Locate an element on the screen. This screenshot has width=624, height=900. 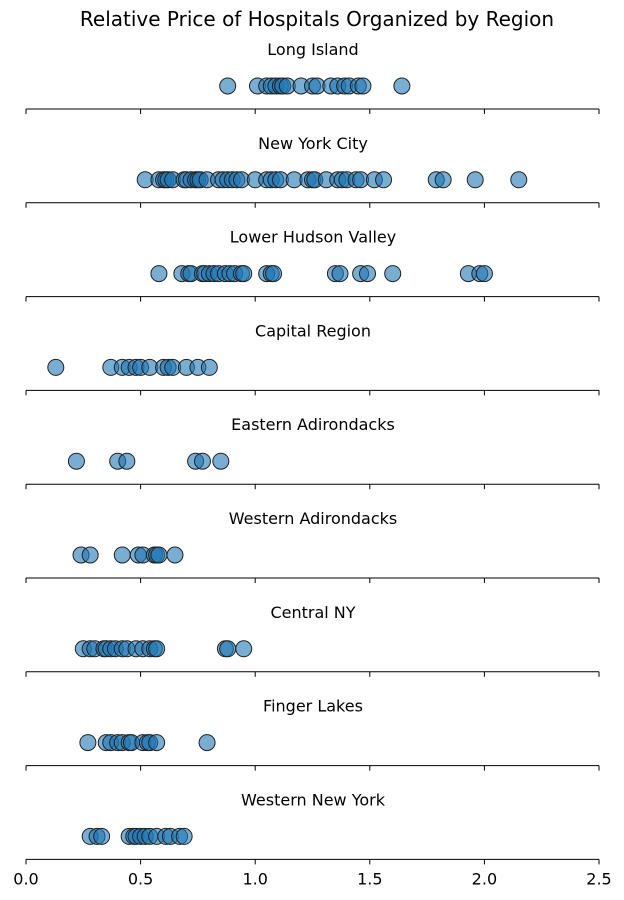
panel-title: Eastern Adirondacks is located at coordinates (313, 424).